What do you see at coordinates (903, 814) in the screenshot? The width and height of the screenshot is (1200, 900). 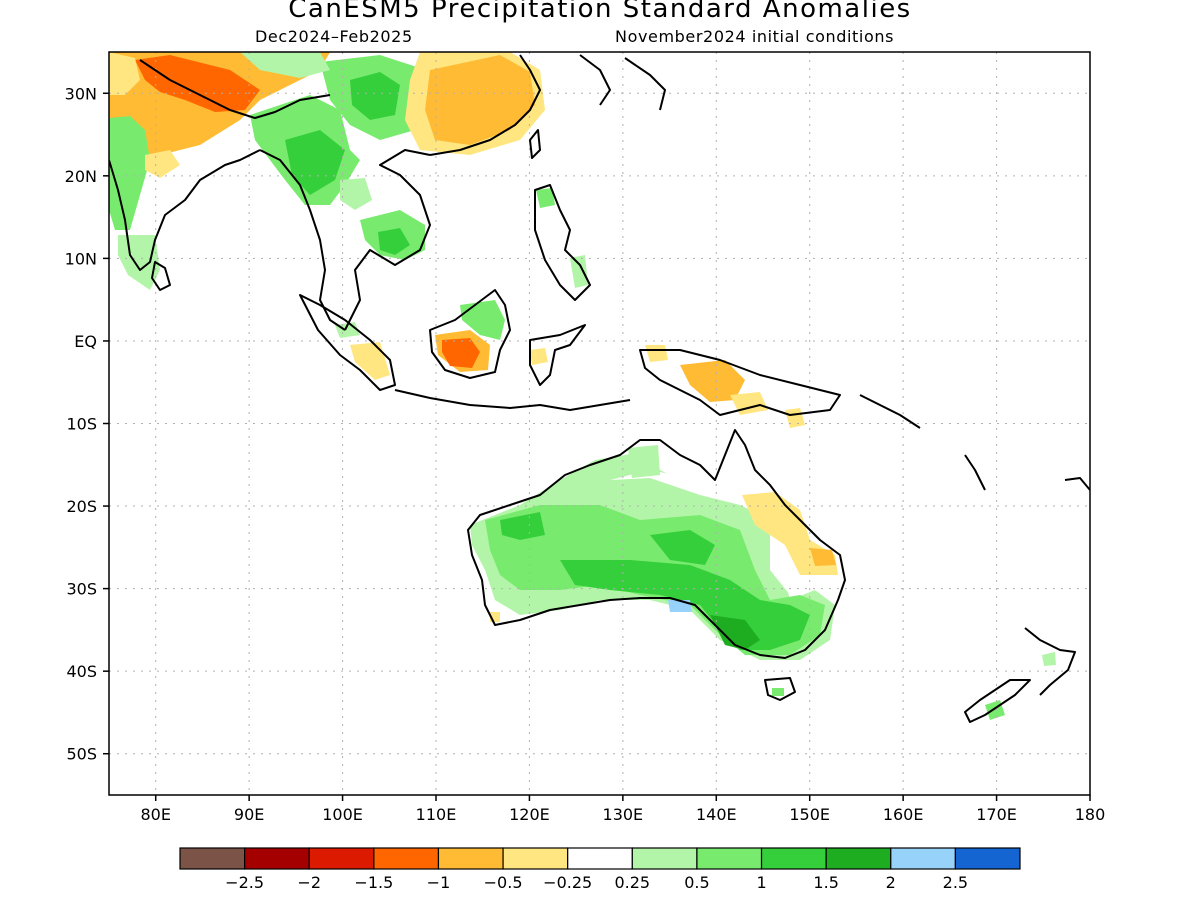 I see `lon-label: 160E` at bounding box center [903, 814].